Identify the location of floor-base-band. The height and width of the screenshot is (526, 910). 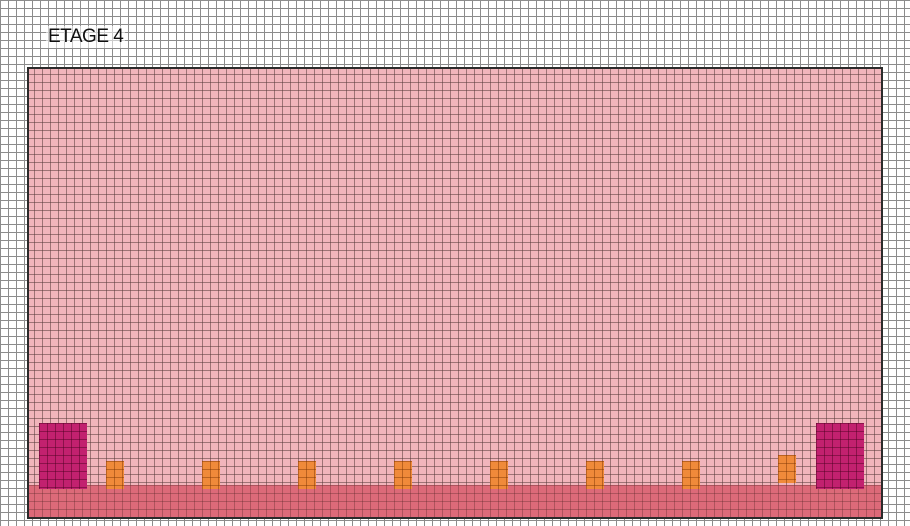
(455, 501).